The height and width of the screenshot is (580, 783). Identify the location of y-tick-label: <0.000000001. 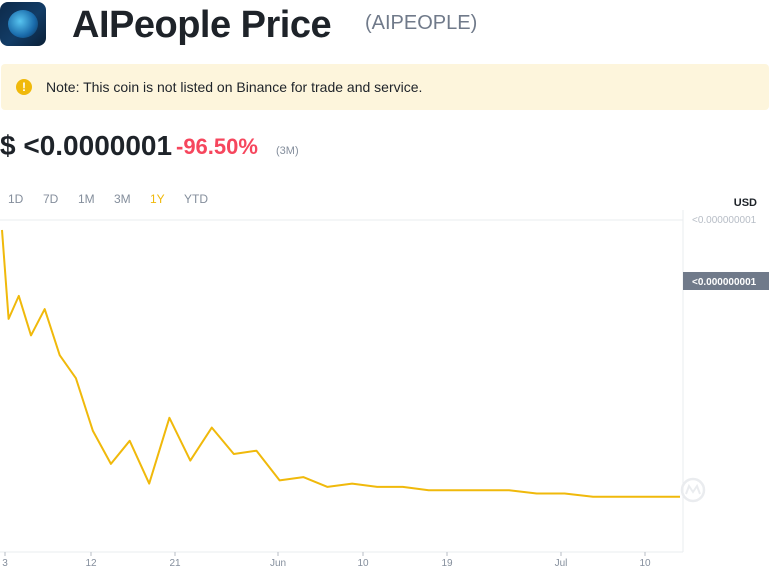
(724, 220).